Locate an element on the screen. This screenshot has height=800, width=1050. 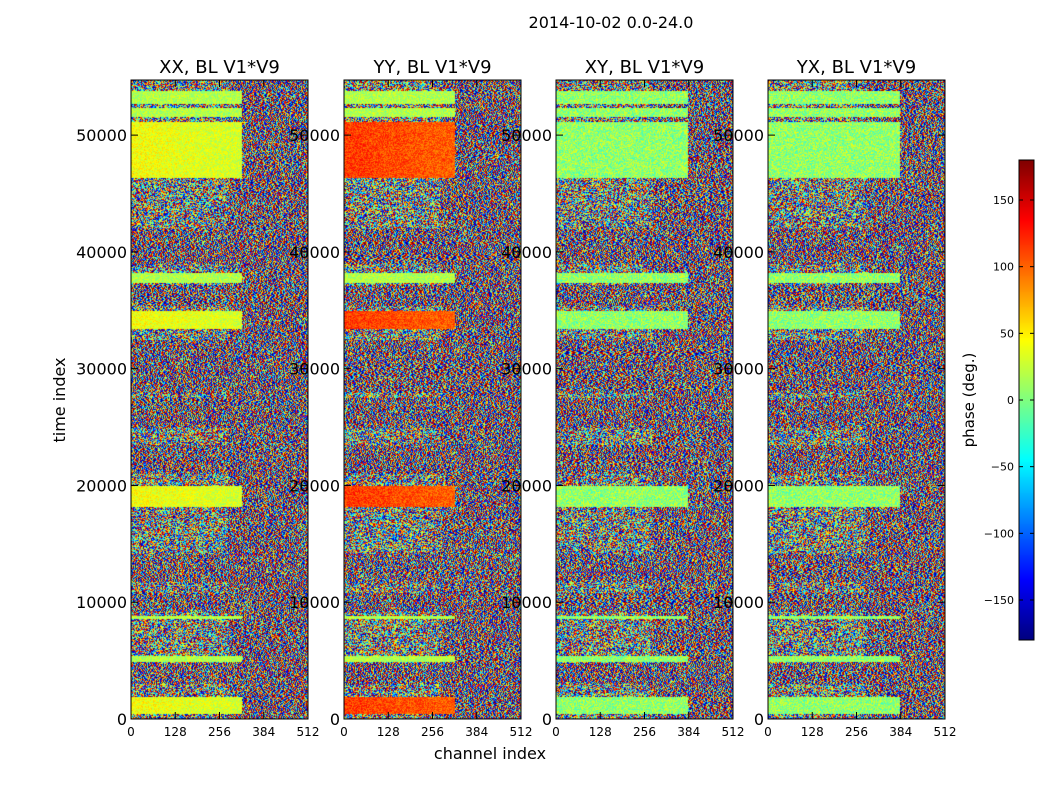
phase-heatmap-yy is located at coordinates (432, 399).